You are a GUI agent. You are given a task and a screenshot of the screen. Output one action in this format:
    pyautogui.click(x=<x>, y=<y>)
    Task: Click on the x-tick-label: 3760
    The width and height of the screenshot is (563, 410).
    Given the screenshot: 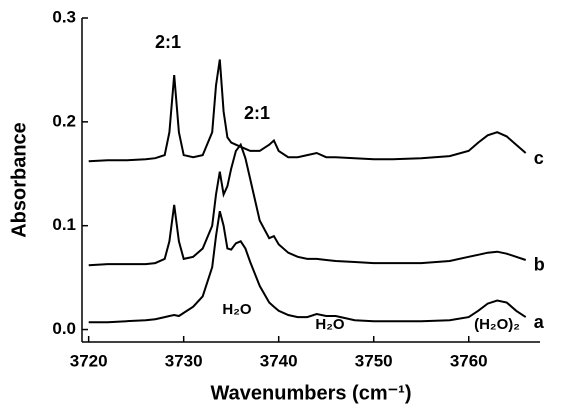 What is the action you would take?
    pyautogui.click(x=469, y=360)
    